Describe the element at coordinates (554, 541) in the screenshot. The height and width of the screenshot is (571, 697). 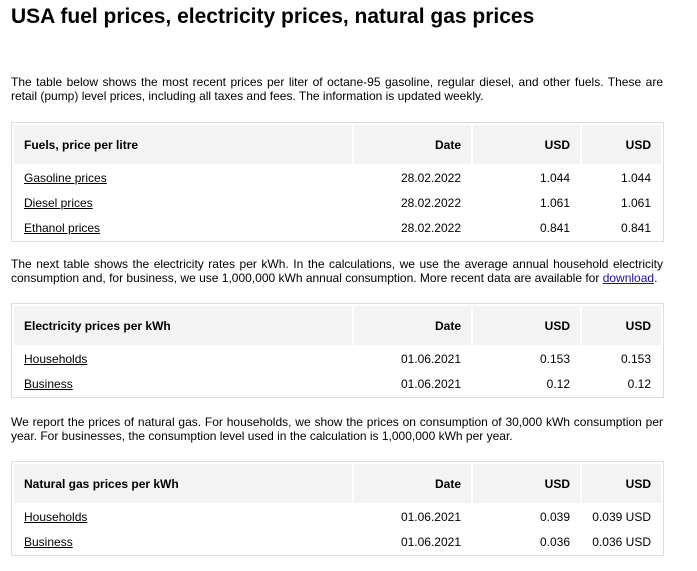
I see `table-cell: 0.036` at that location.